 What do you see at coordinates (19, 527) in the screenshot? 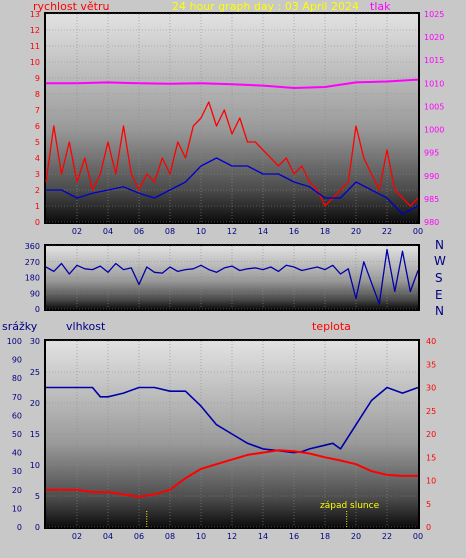
I see `rain-tick: 0` at bounding box center [19, 527].